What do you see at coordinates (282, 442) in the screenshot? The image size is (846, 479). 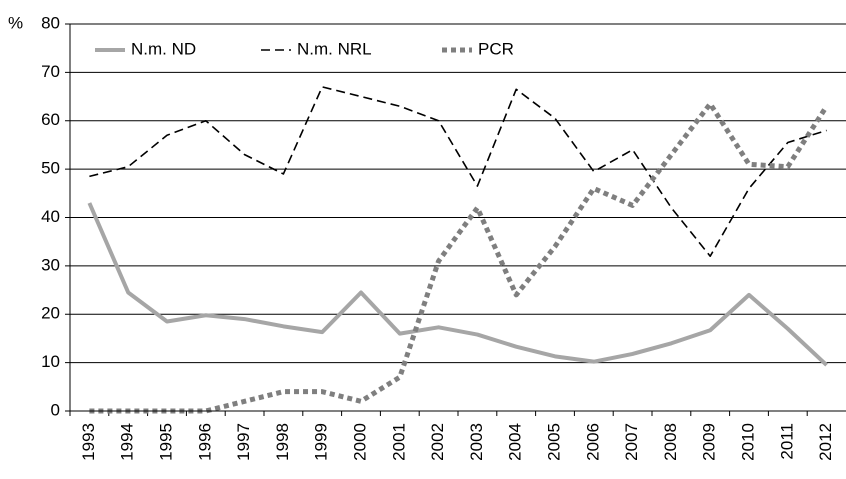 I see `x-tick-label: 1998` at bounding box center [282, 442].